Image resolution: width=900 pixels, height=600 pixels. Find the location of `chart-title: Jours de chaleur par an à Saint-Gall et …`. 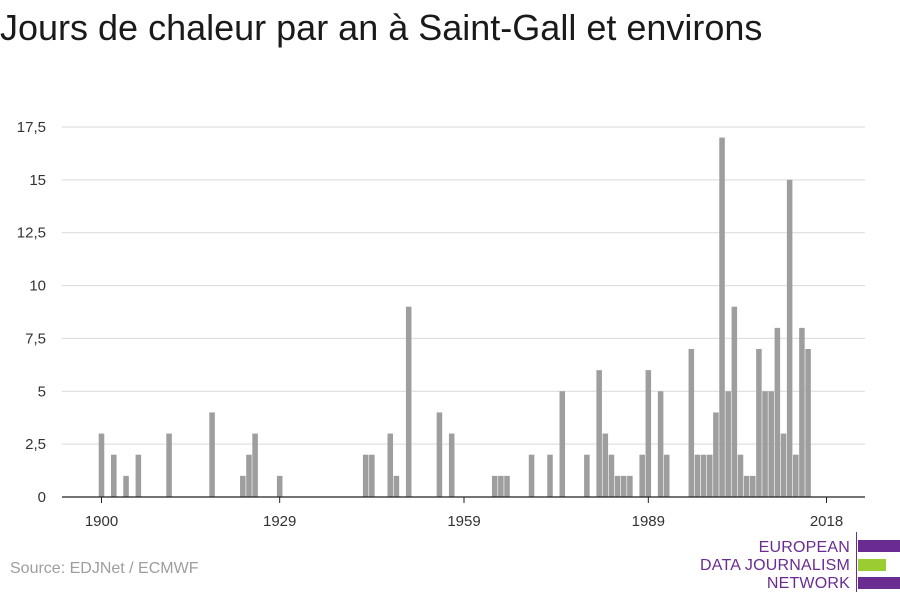

chart-title: Jours de chaleur par an à Saint-Gall et … is located at coordinates (381, 27).